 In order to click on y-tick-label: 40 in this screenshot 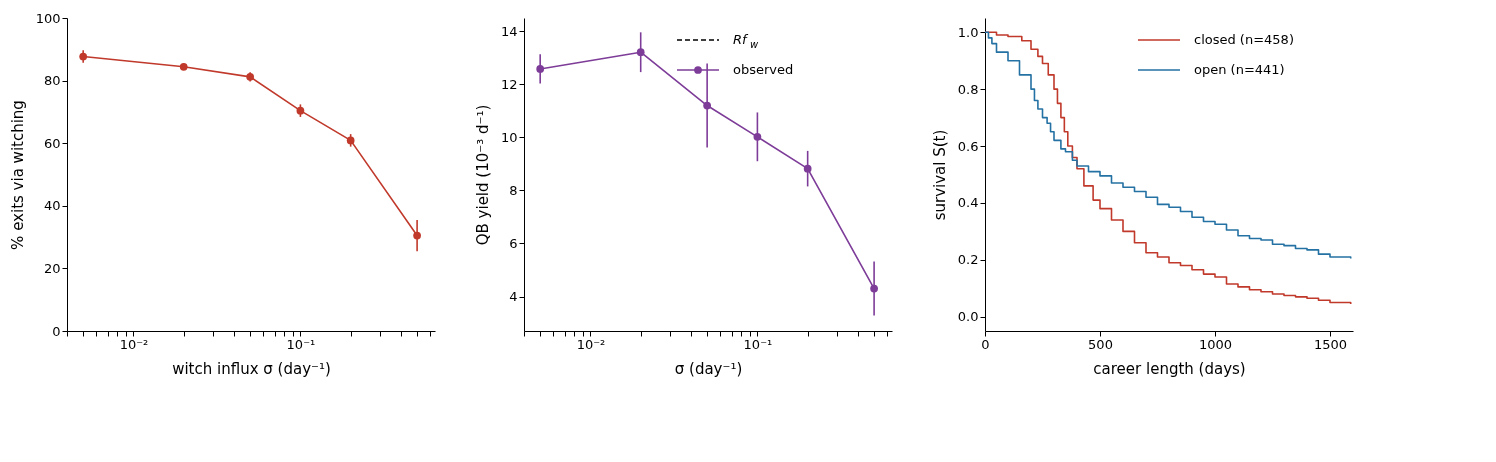, I will do `click(52, 206)`.